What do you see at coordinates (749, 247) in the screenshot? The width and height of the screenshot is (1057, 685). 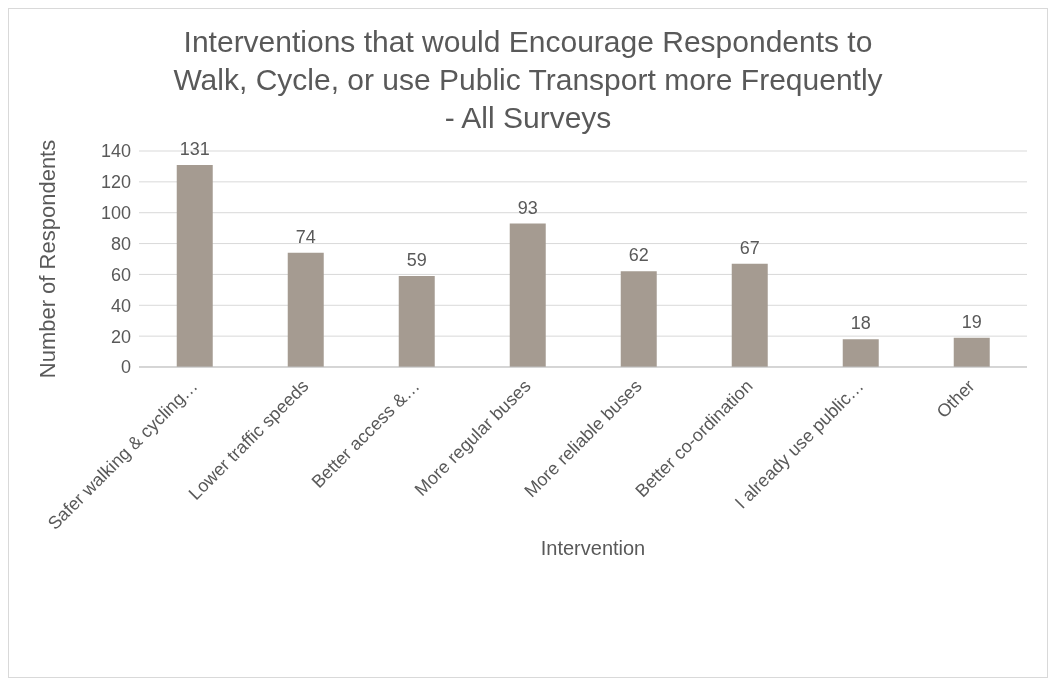 I see `data-label: 67` at bounding box center [749, 247].